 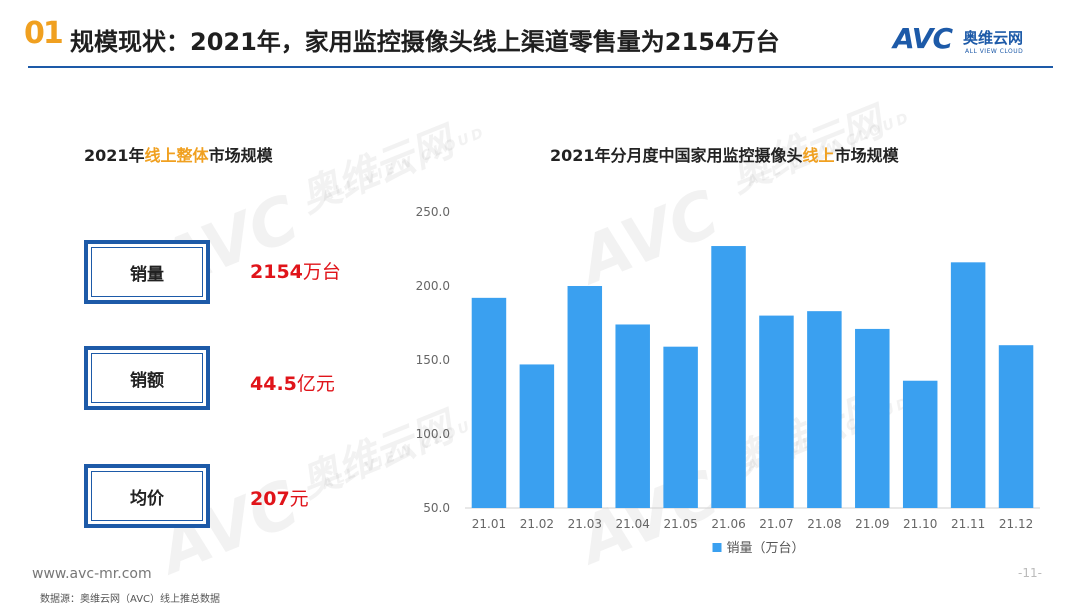 I want to click on header-divider, so click(x=540, y=67).